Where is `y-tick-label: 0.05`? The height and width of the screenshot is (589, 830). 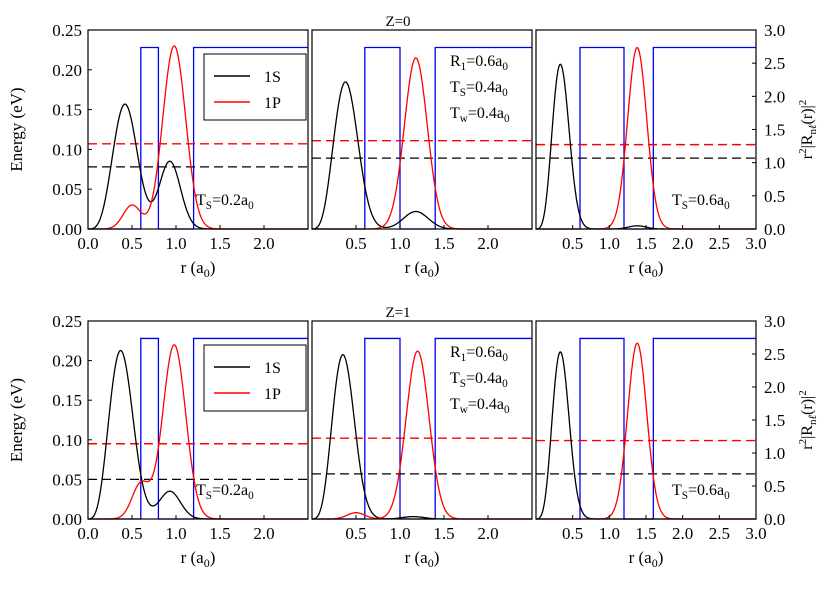
y-tick-label: 0.05 is located at coordinates (67, 189).